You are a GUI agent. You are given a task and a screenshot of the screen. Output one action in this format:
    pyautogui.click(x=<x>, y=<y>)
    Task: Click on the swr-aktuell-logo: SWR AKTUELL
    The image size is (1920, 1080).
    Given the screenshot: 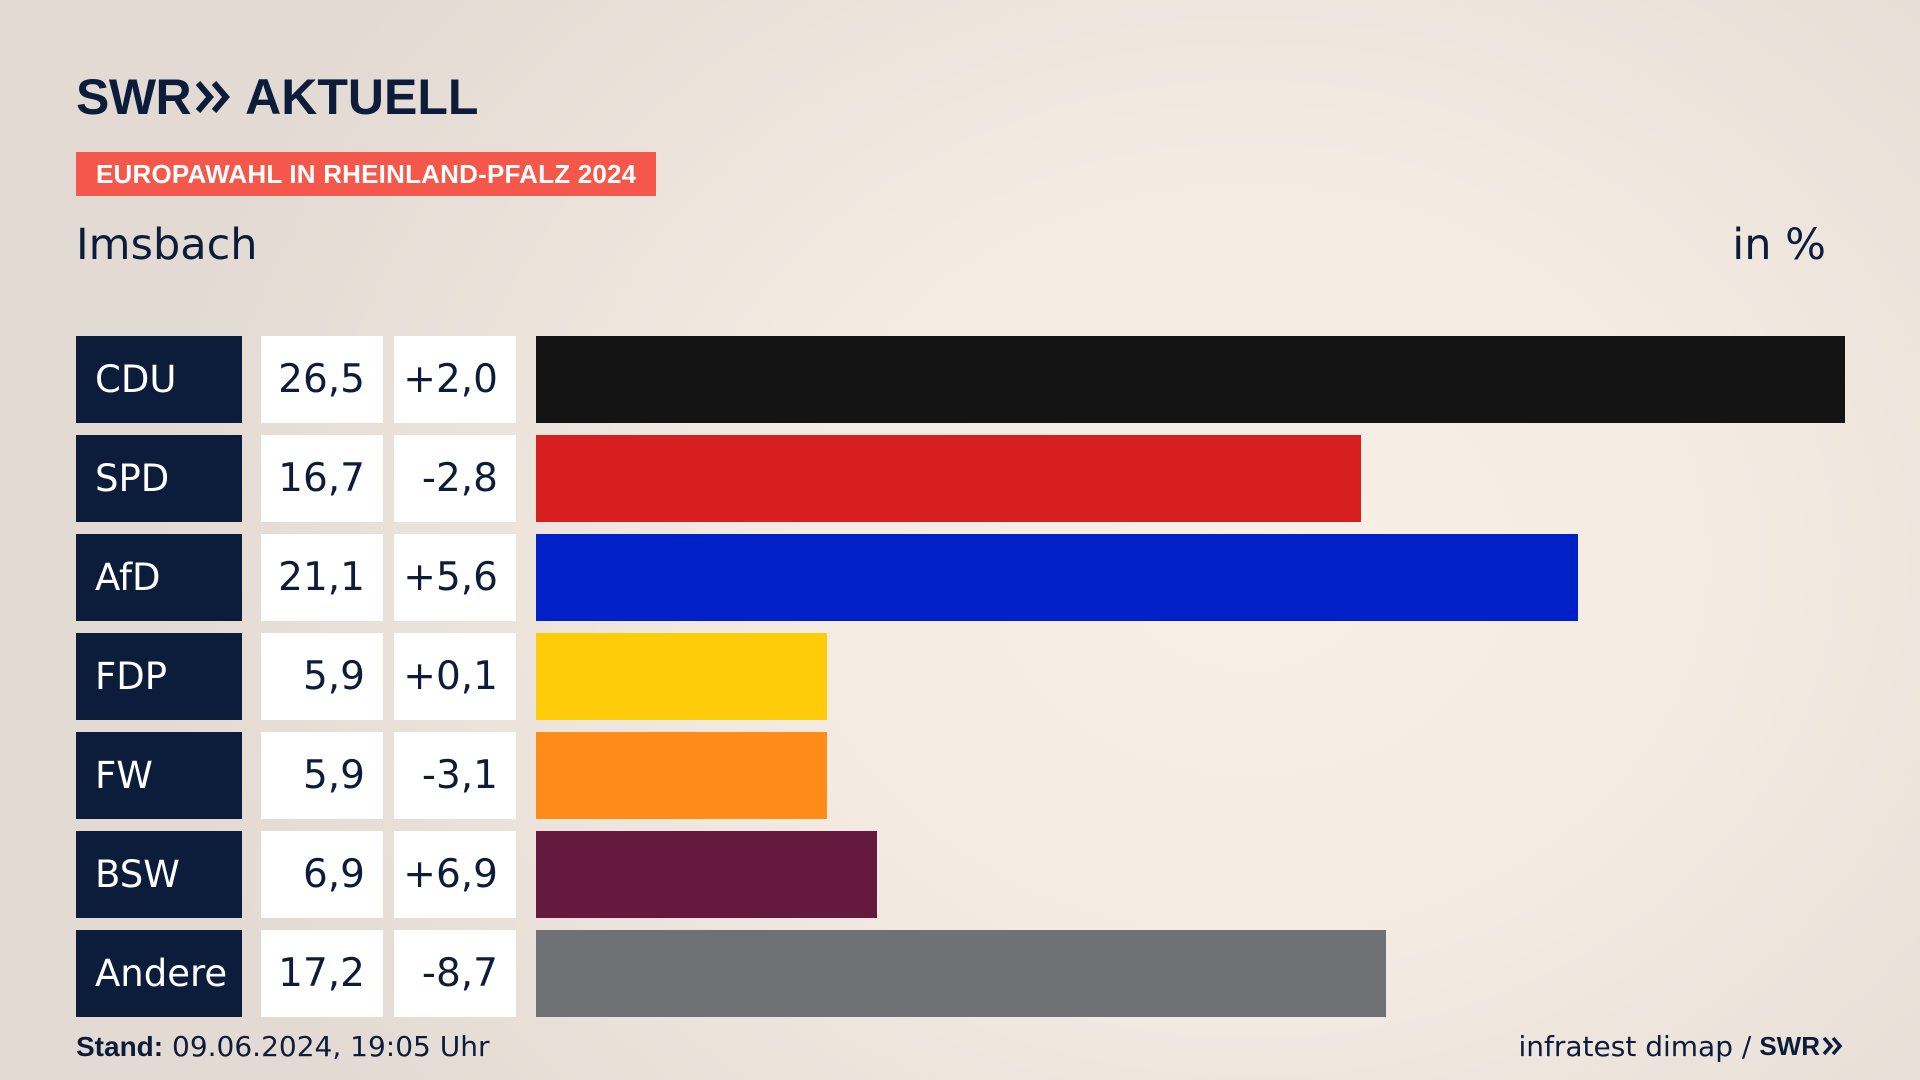 What is the action you would take?
    pyautogui.click(x=277, y=97)
    